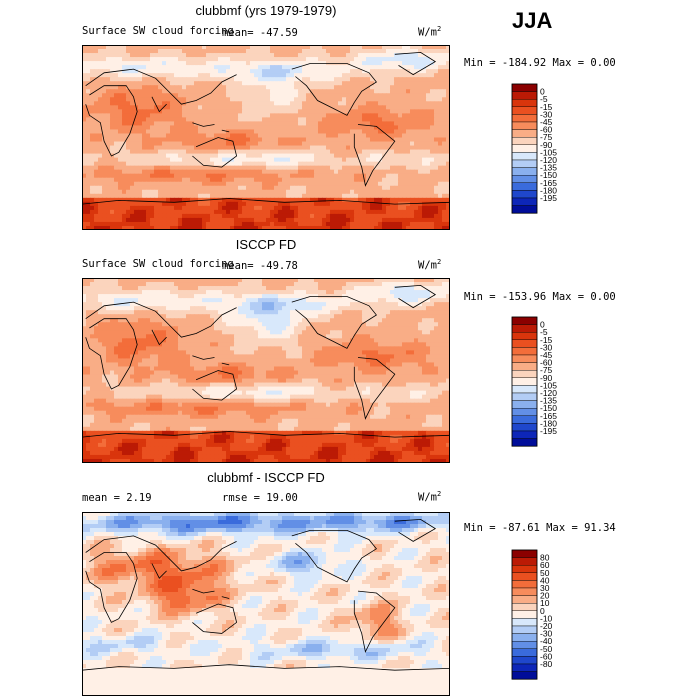  What do you see at coordinates (117, 498) in the screenshot?
I see `panel3-mean: mean = 2.19` at bounding box center [117, 498].